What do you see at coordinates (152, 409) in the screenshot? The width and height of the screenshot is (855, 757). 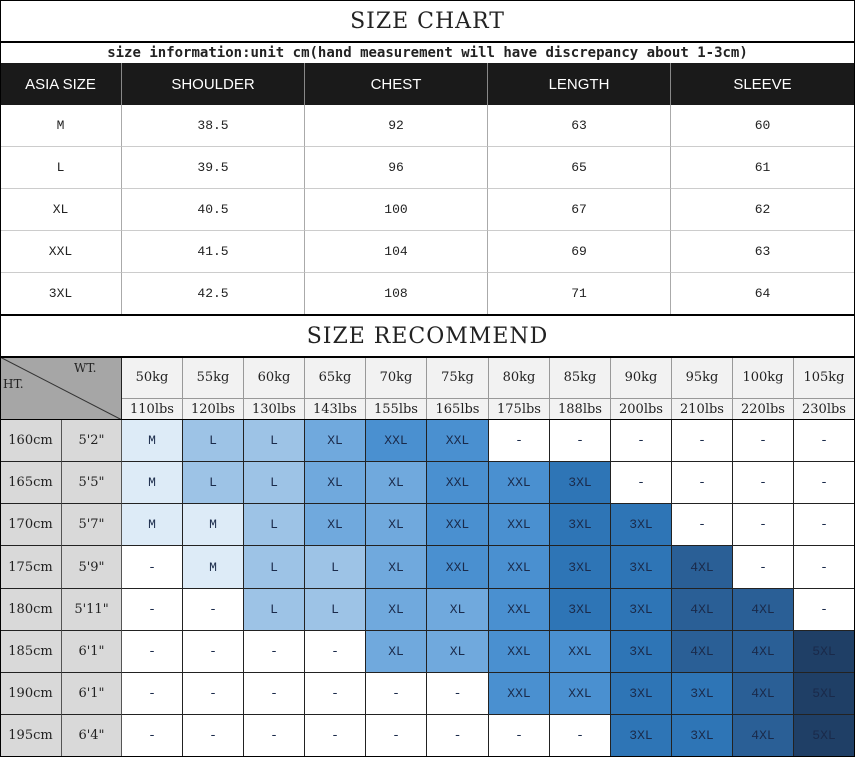 I see `weight-lbs-header: 110lbs` at bounding box center [152, 409].